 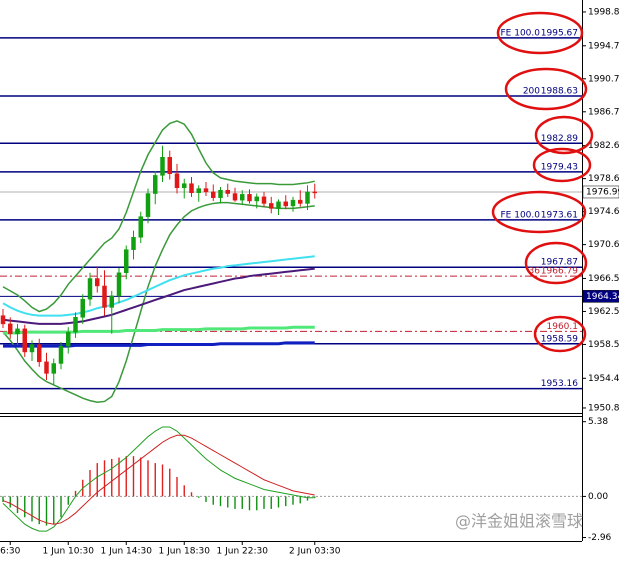 I want to click on y-tick-label: 1954.41, so click(x=603, y=379).